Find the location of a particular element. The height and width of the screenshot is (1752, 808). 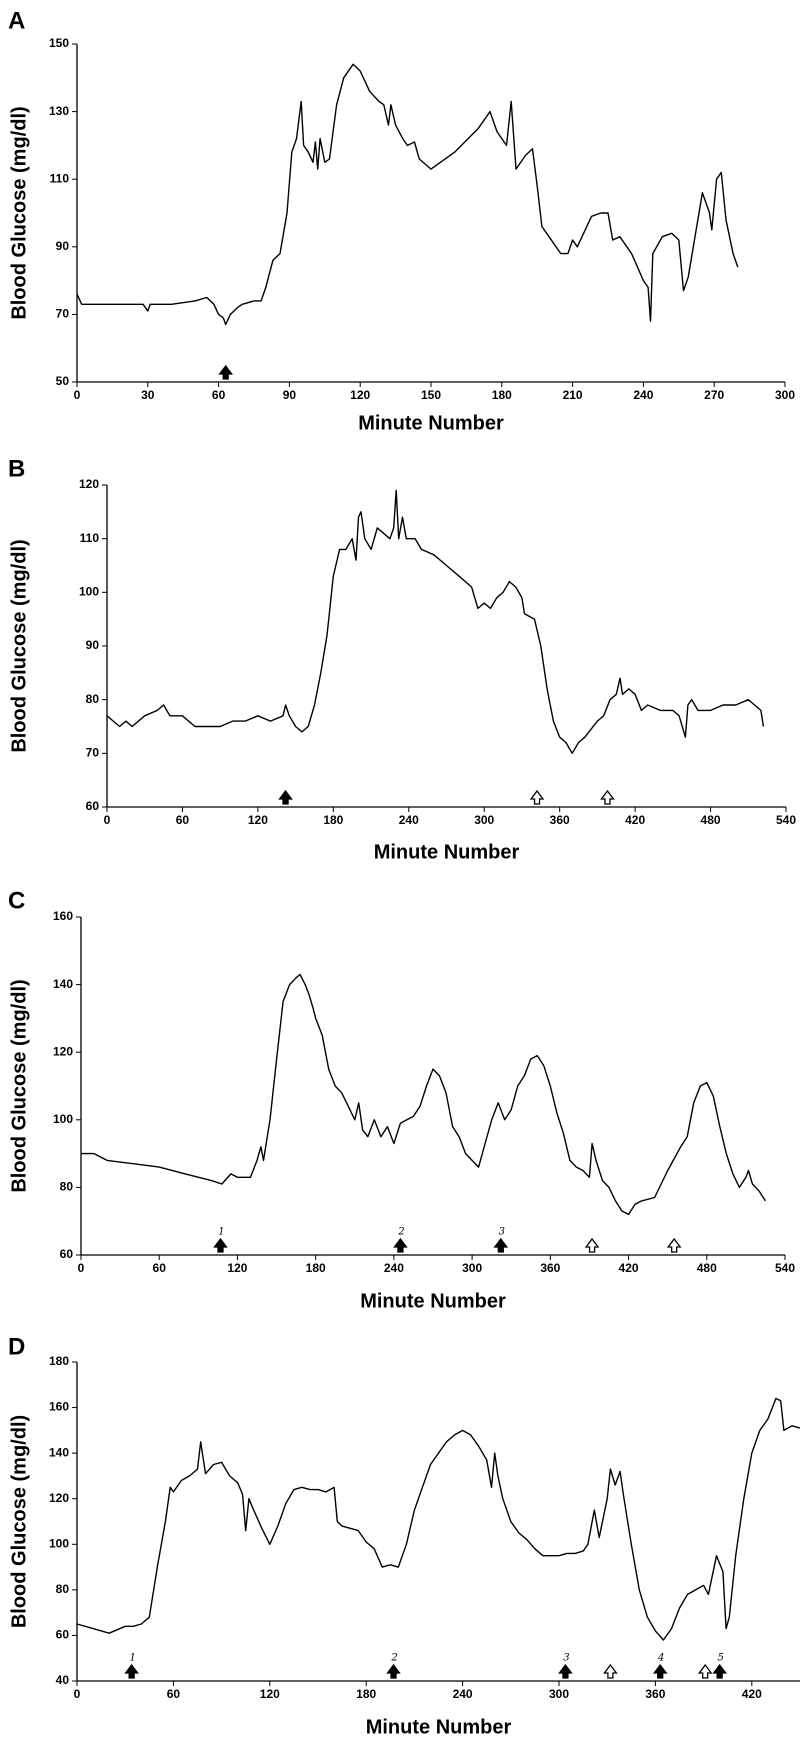

arrow-number: 4 is located at coordinates (660, 1658).